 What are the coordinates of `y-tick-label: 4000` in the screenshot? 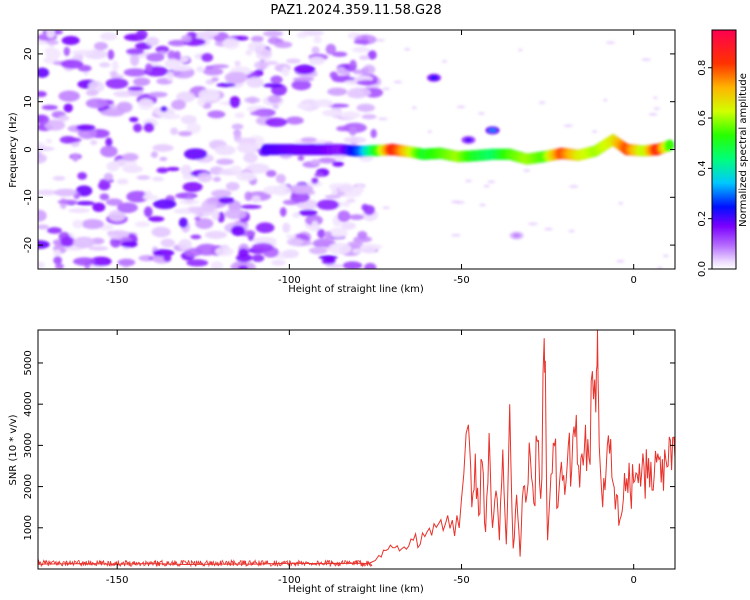 It's located at (28, 403).